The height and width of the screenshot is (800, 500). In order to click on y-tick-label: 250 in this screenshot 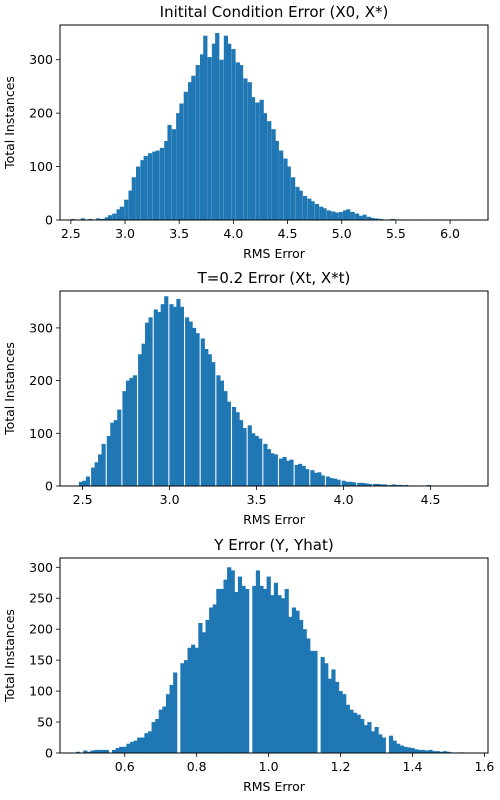, I will do `click(41, 598)`.